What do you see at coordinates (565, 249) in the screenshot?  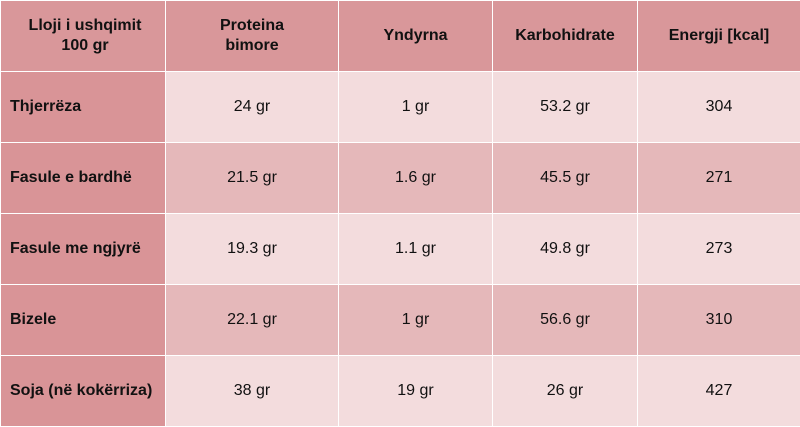 I see `carbs-cell: 49.8 gr` at bounding box center [565, 249].